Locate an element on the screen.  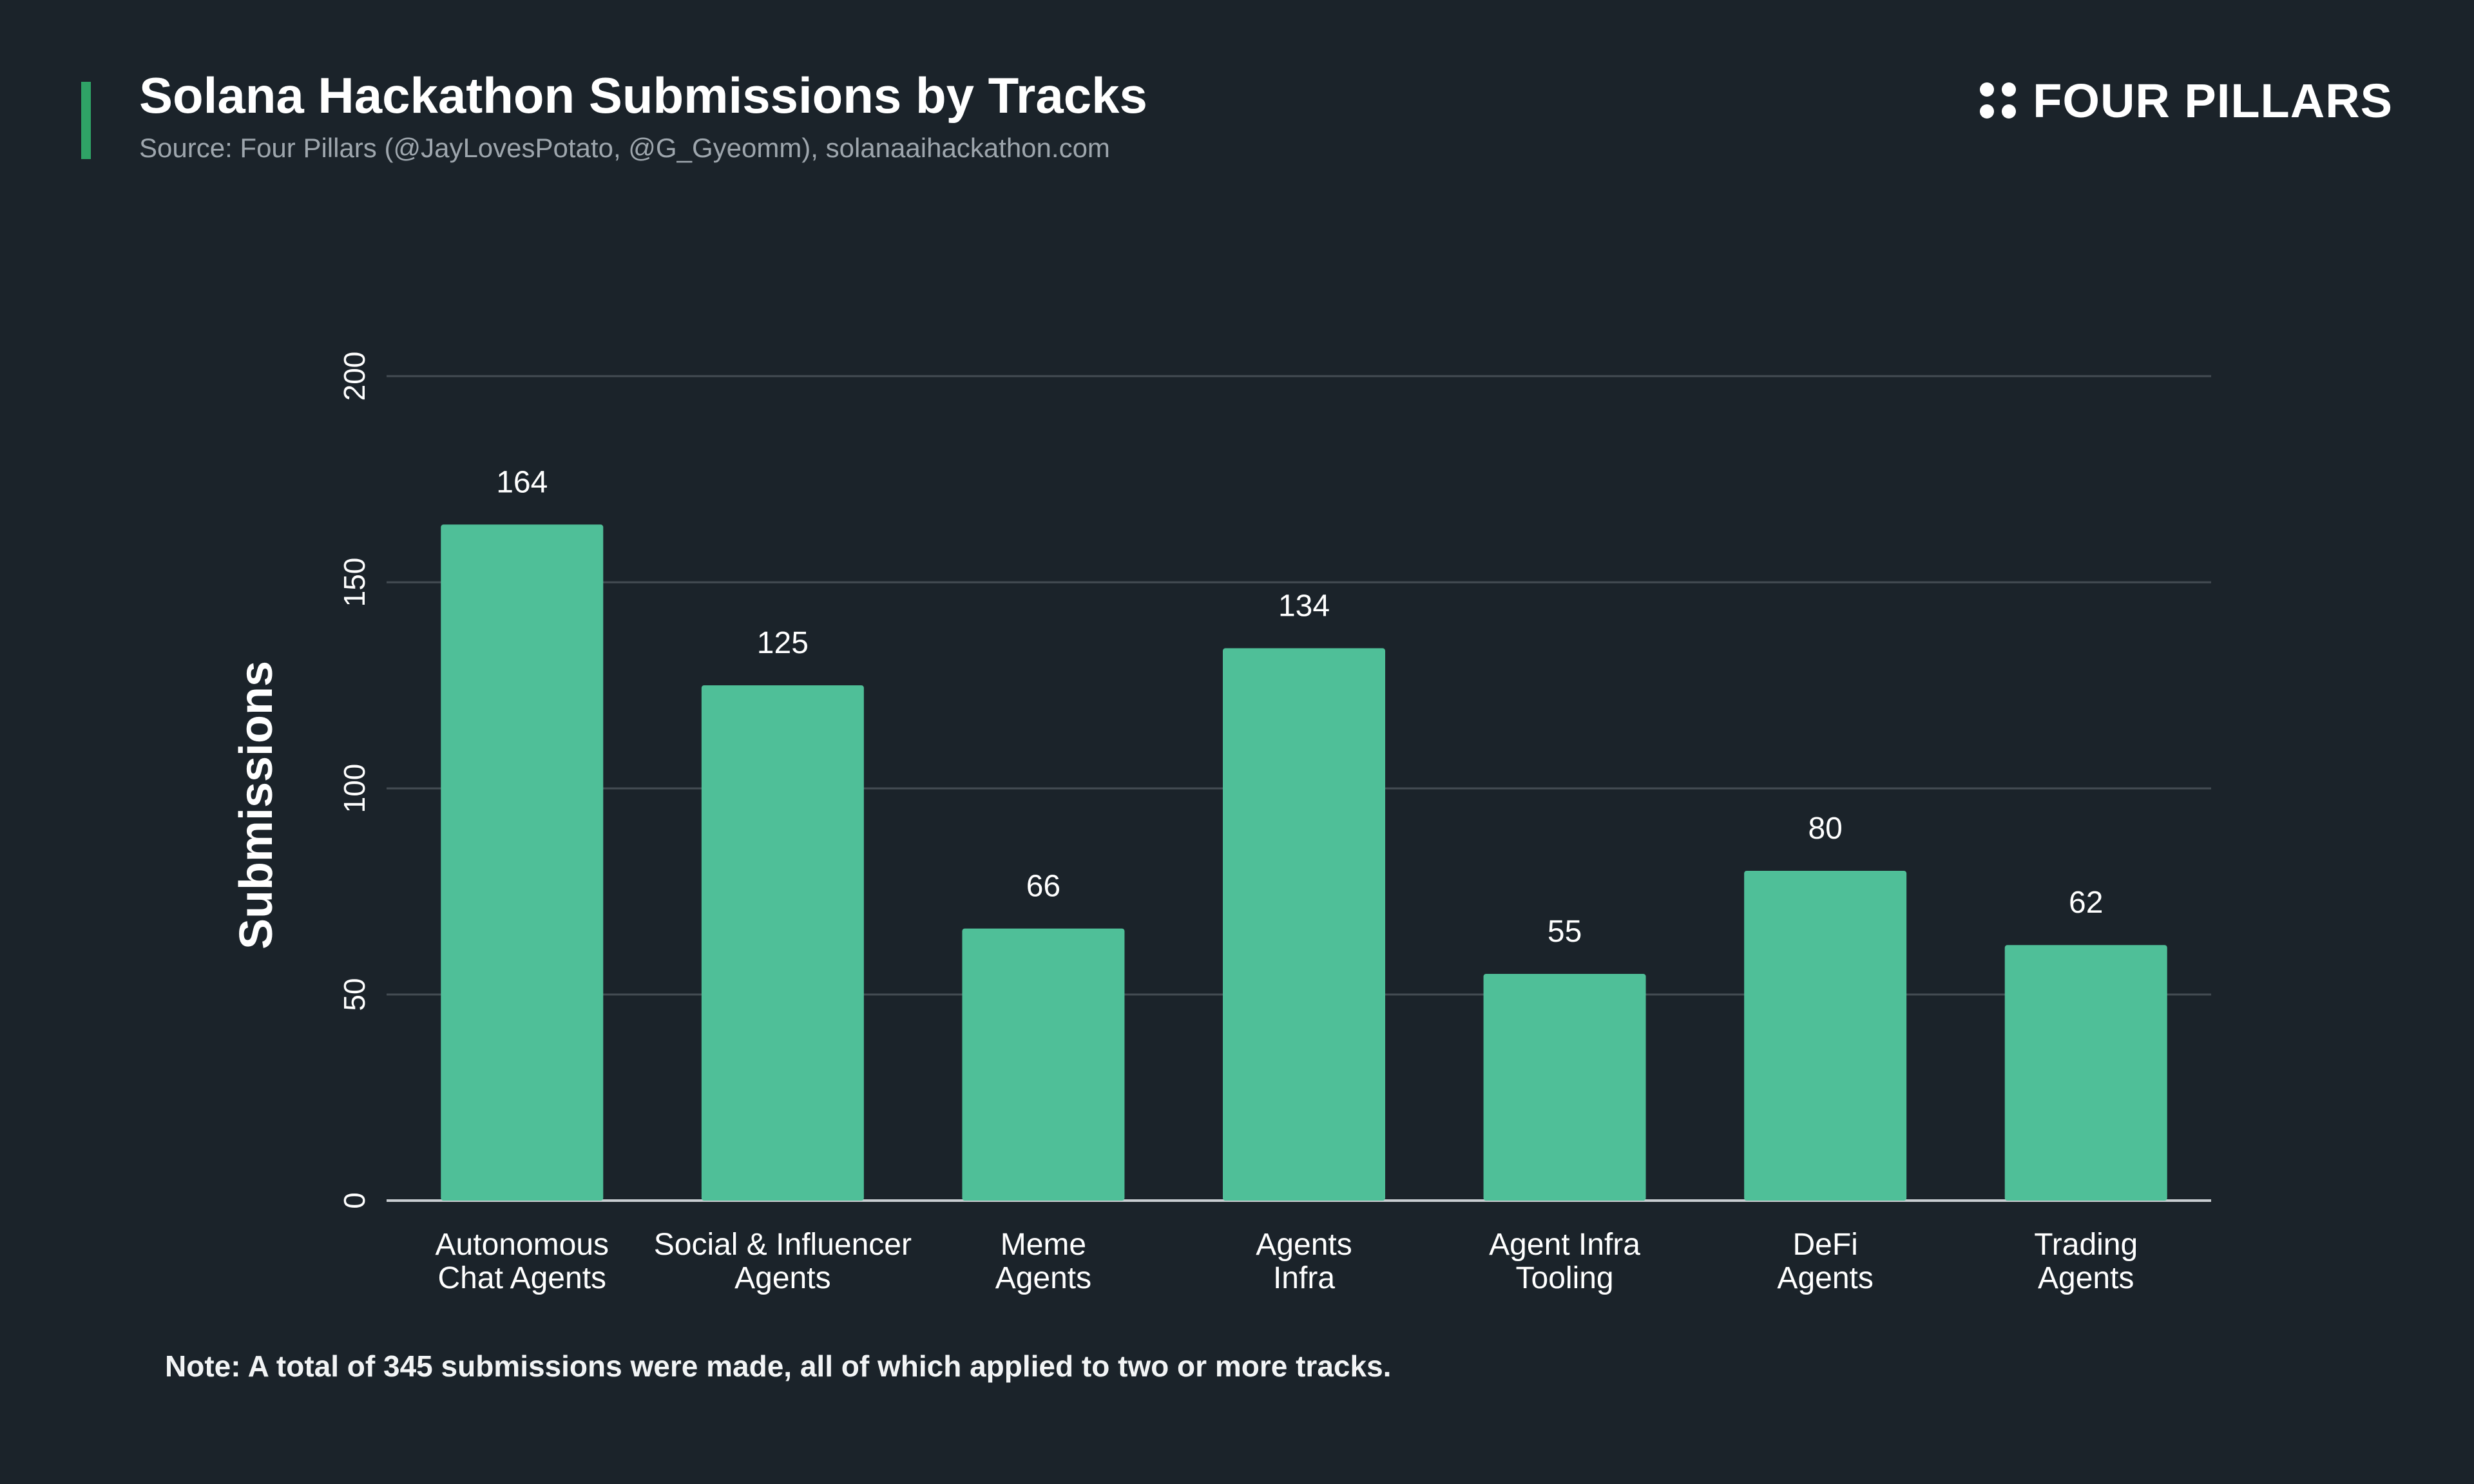
data-label: 66 is located at coordinates (1043, 887).